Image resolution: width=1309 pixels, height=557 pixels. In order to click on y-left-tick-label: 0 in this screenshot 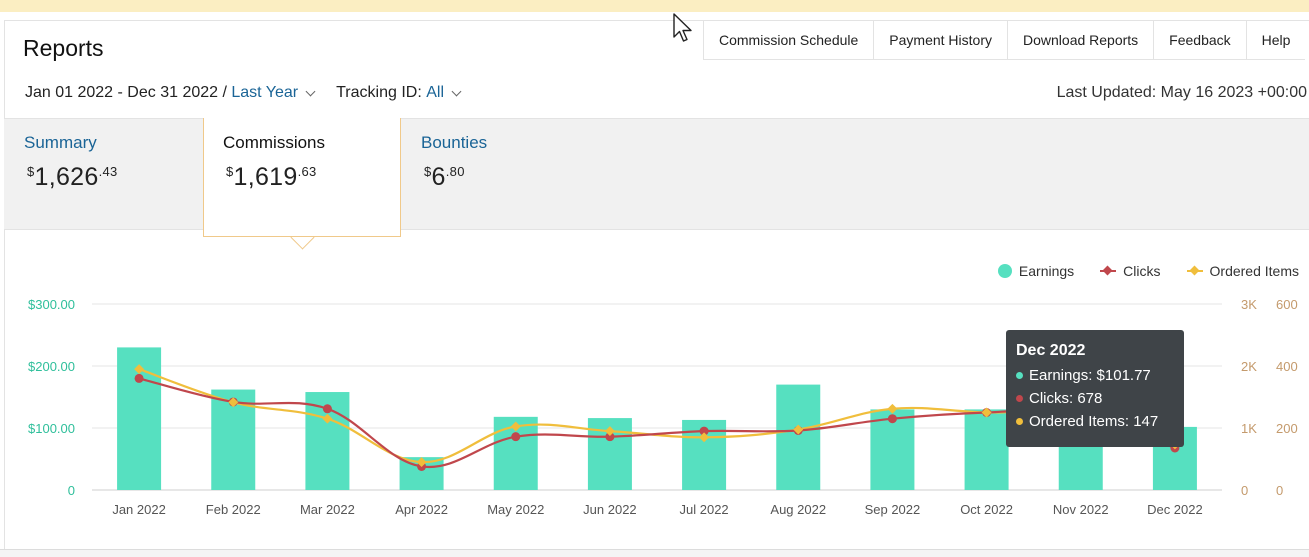, I will do `click(71, 490)`.